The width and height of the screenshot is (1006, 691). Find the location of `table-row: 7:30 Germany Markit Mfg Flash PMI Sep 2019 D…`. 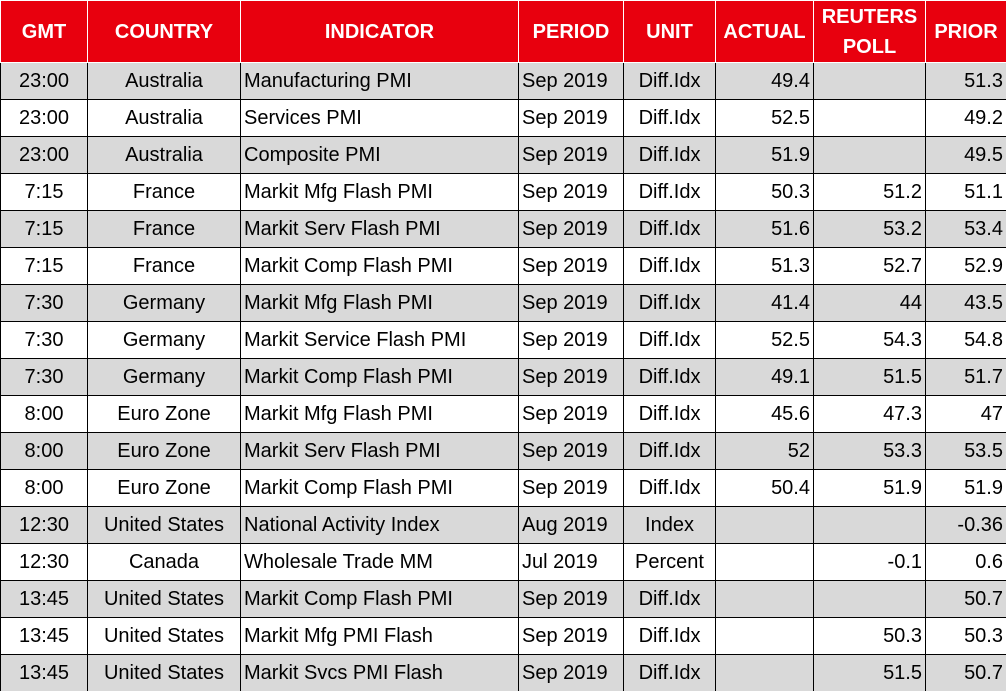

table-row: 7:30 Germany Markit Mfg Flash PMI Sep 2019 D… is located at coordinates (503, 303).